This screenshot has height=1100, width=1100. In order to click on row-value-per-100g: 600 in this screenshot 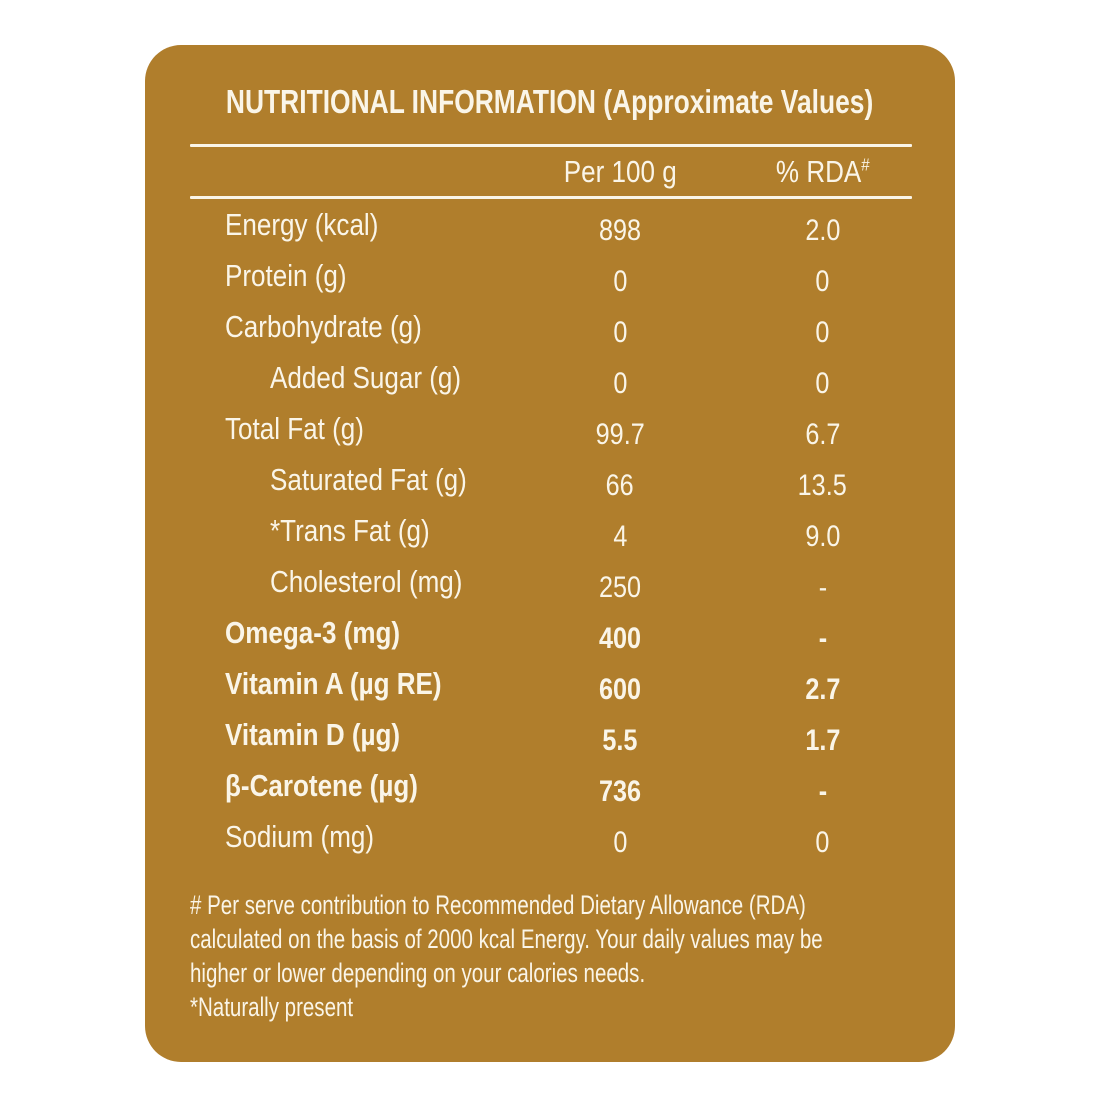, I will do `click(620, 689)`.